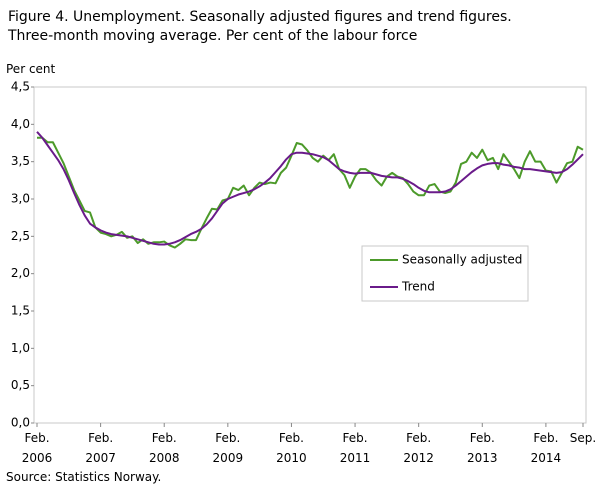  What do you see at coordinates (418, 448) in the screenshot?
I see `x-tick-label: Feb. 2012` at bounding box center [418, 448].